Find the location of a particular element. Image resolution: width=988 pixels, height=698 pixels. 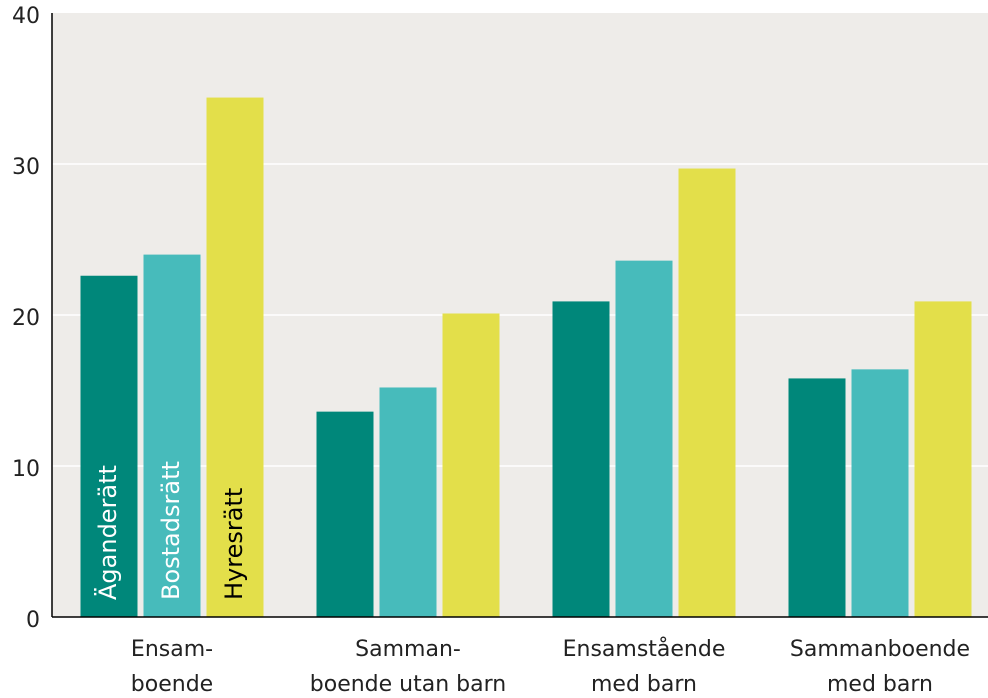

y-tick-label: 10 is located at coordinates (26, 469).